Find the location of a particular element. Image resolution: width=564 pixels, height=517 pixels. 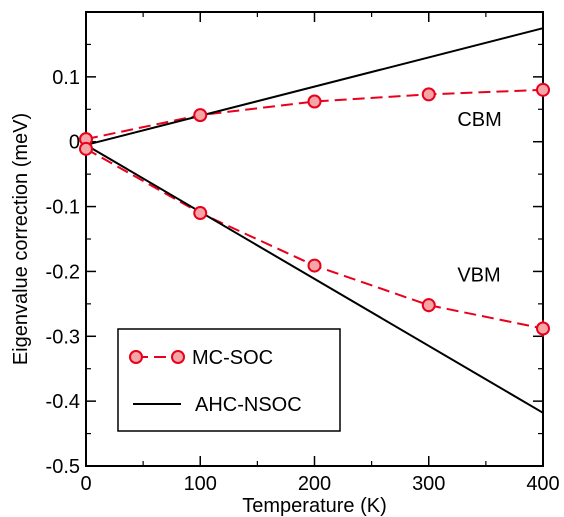

y-tick-label: -0.3 is located at coordinates (63, 337).